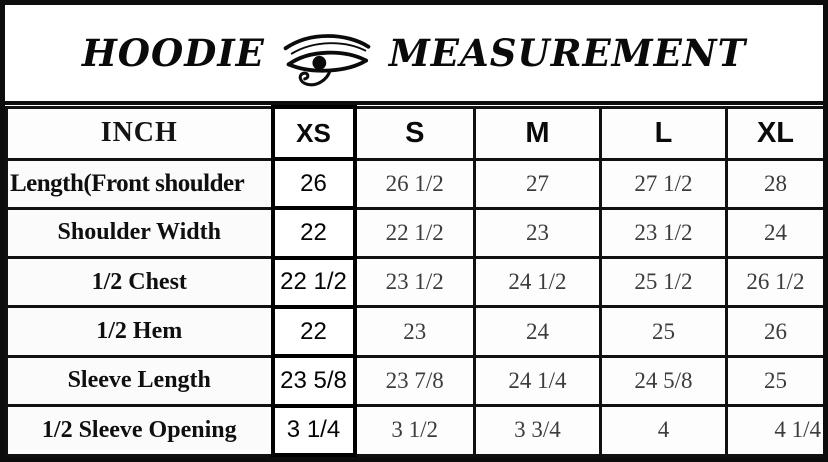 This screenshot has width=828, height=462. I want to click on table-row: Shoulder Width 22 22 1/2 23 23 1/2 24, so click(414, 233).